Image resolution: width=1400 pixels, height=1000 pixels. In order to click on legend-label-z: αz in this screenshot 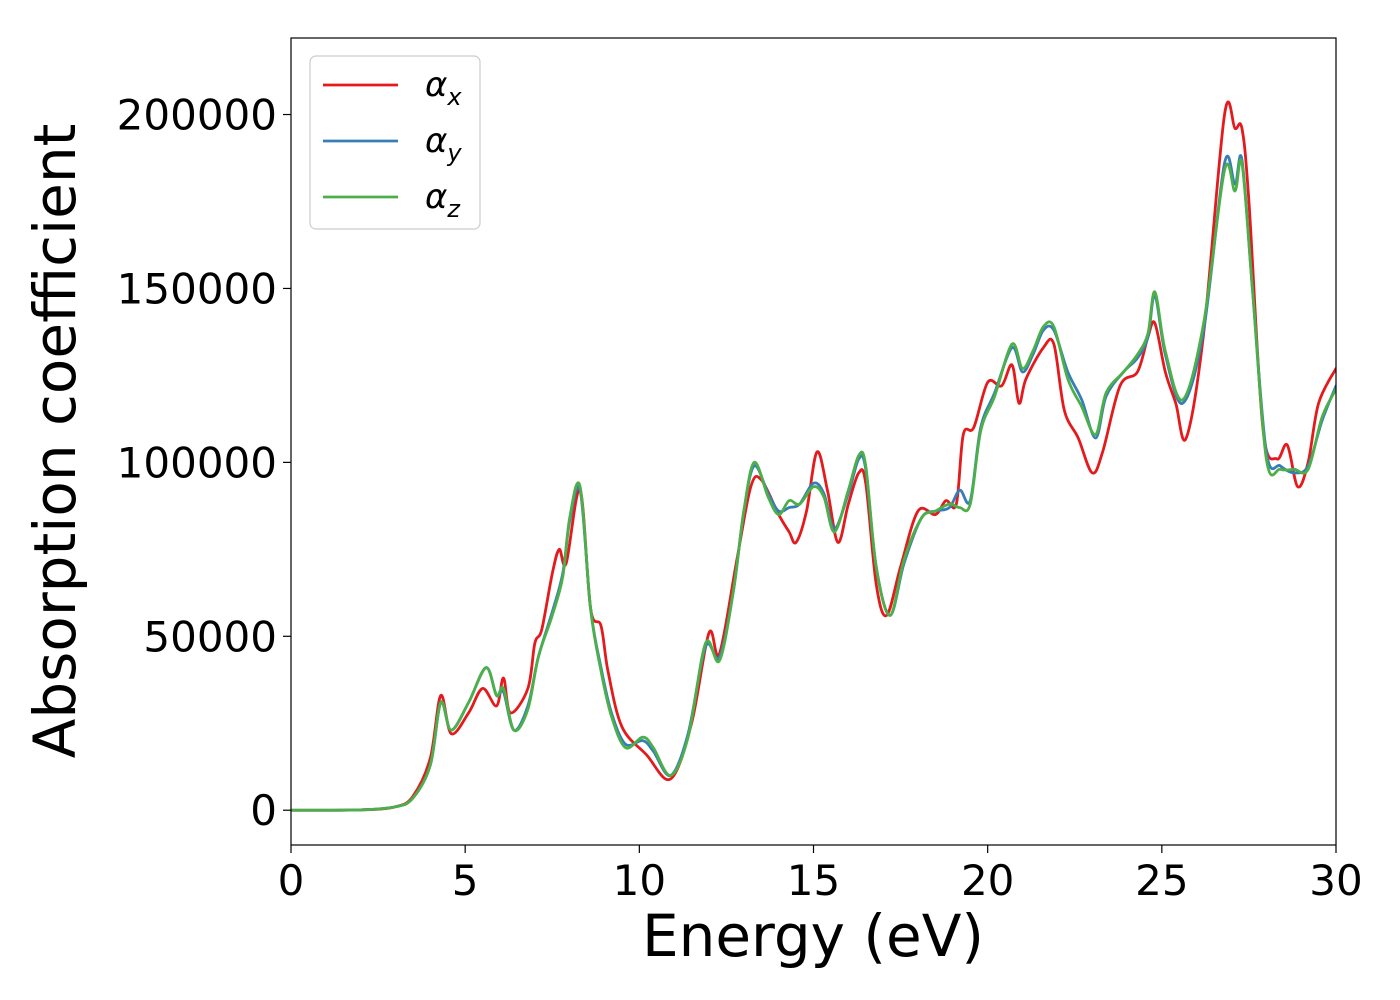, I will do `click(443, 200)`.